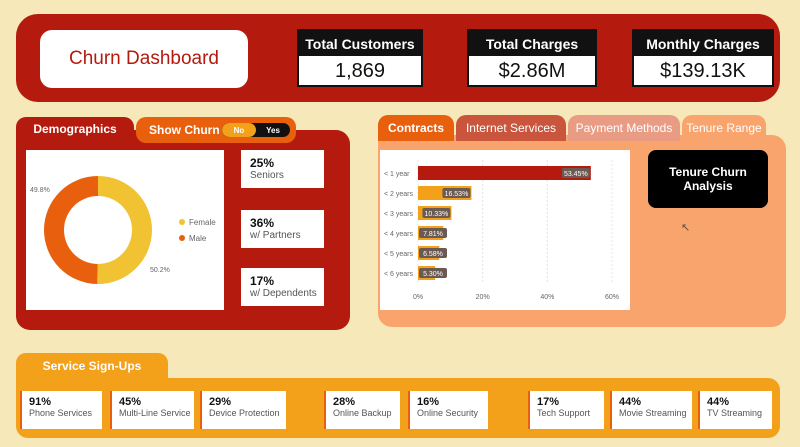  I want to click on show-churn-toggle-group: Show Churn No Yes, so click(216, 130).